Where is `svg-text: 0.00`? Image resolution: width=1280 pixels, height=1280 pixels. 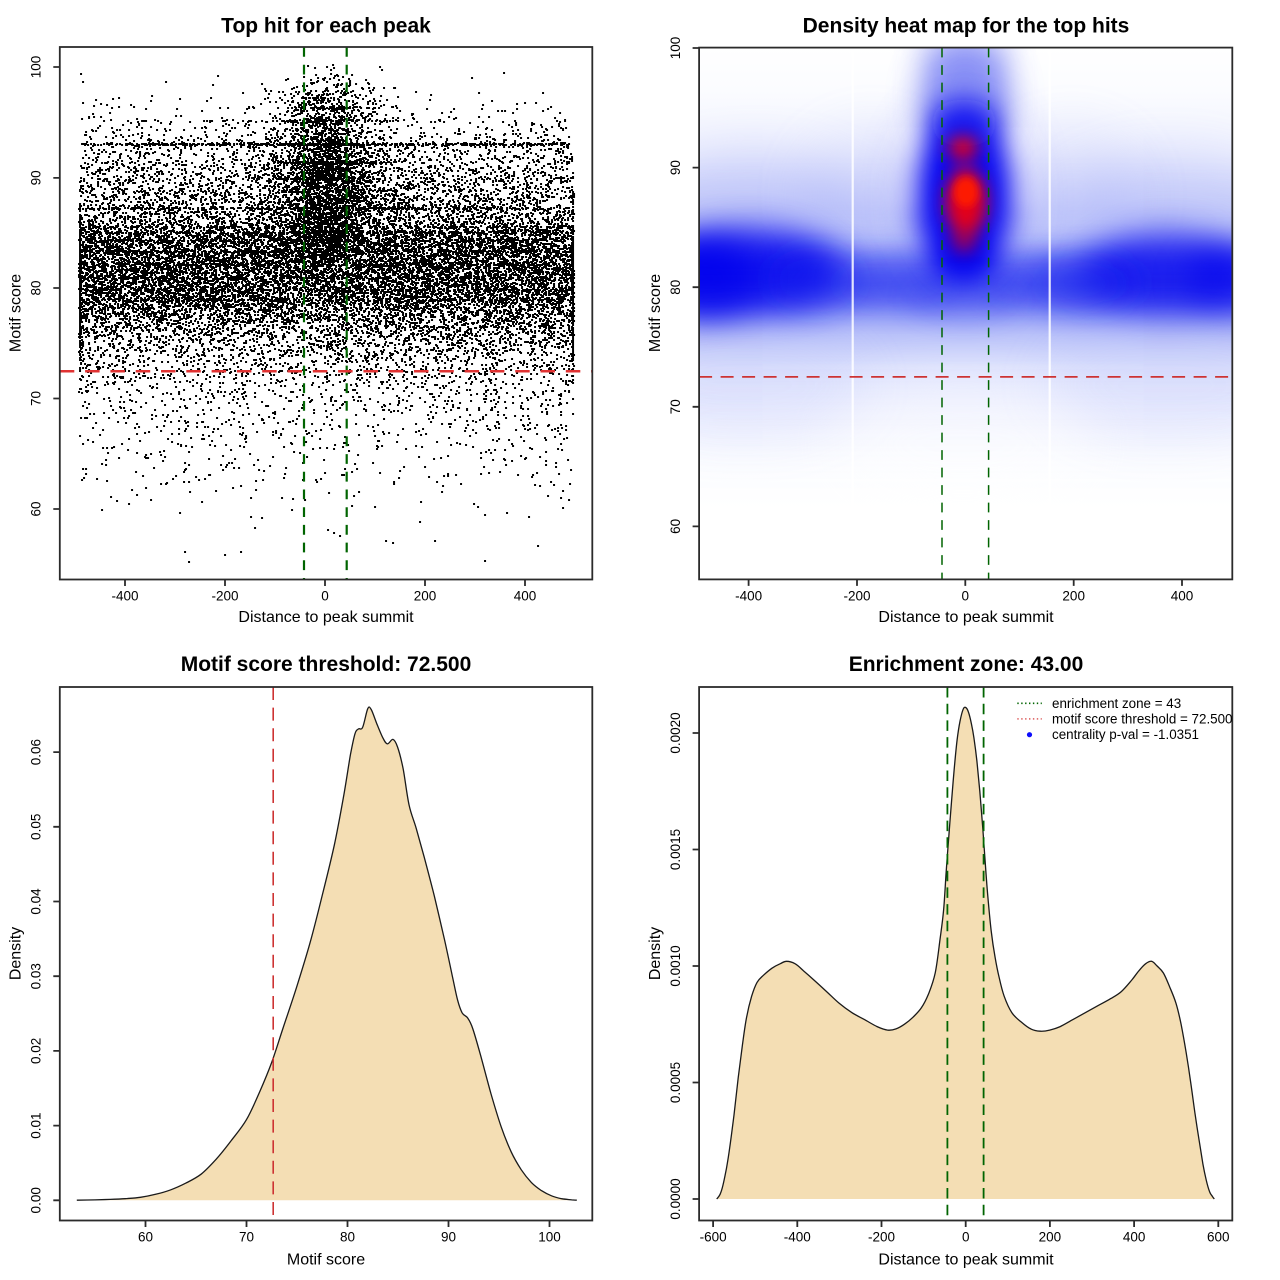 svg-text: 0.00 is located at coordinates (36, 1200).